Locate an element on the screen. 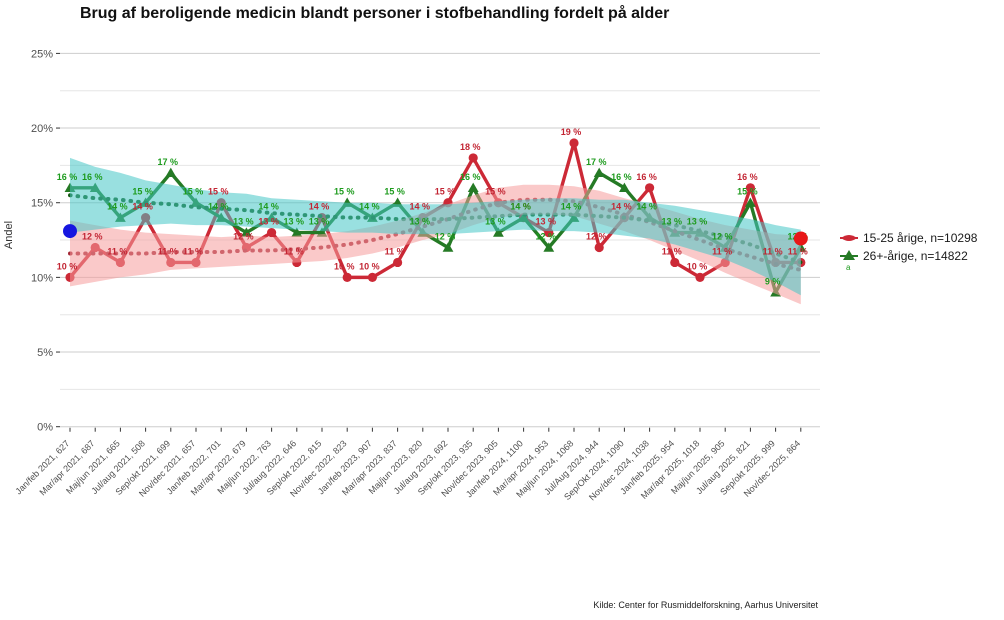  legend-item-26plus: 26+-årige, n=14822 is located at coordinates (904, 256).